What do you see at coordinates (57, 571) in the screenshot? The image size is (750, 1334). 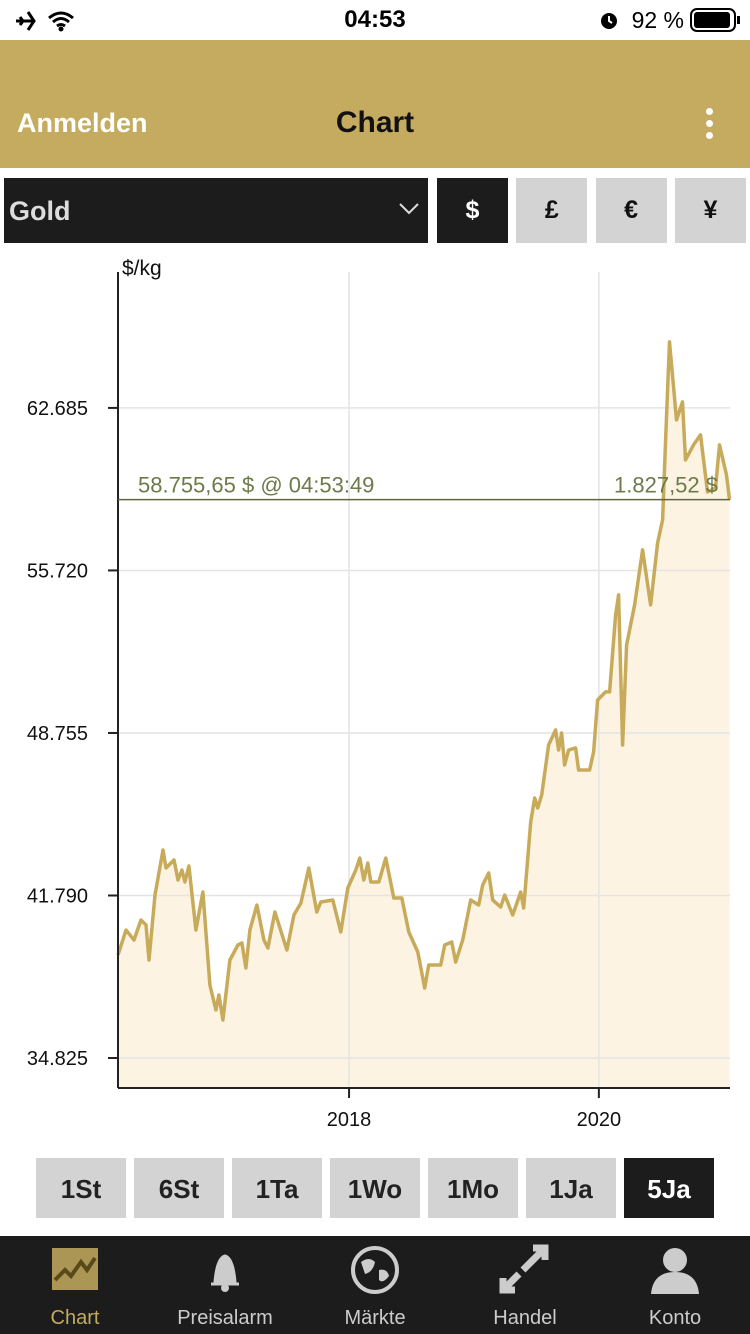 I see `y-tick-label: 55.720` at bounding box center [57, 571].